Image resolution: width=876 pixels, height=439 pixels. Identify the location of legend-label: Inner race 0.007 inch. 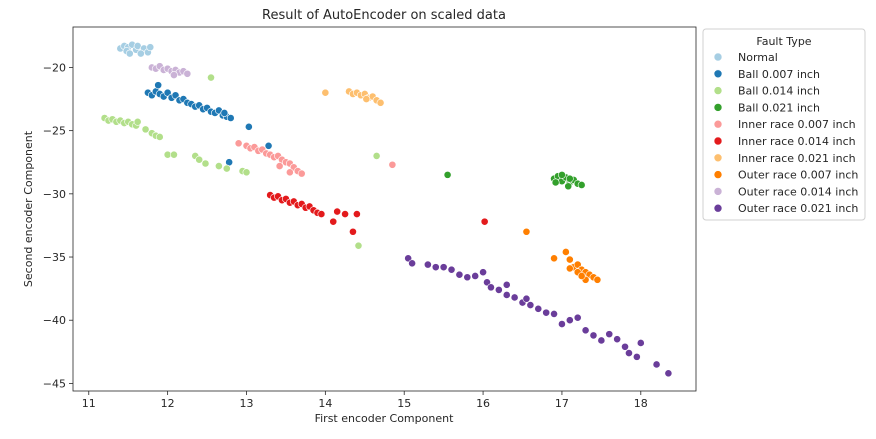
(797, 124).